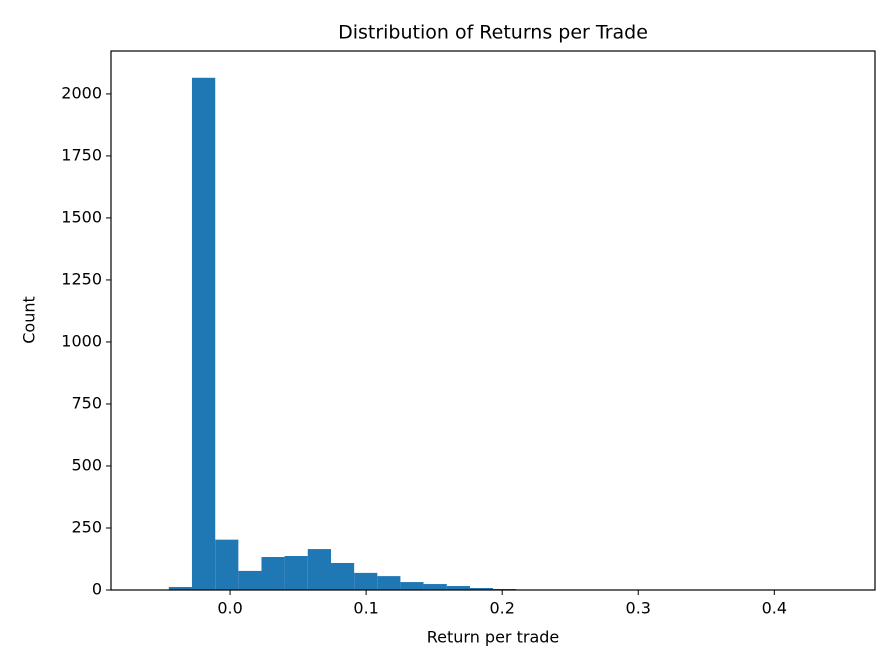 The image size is (896, 672). What do you see at coordinates (81, 216) in the screenshot?
I see `y-tick-label: 1500` at bounding box center [81, 216].